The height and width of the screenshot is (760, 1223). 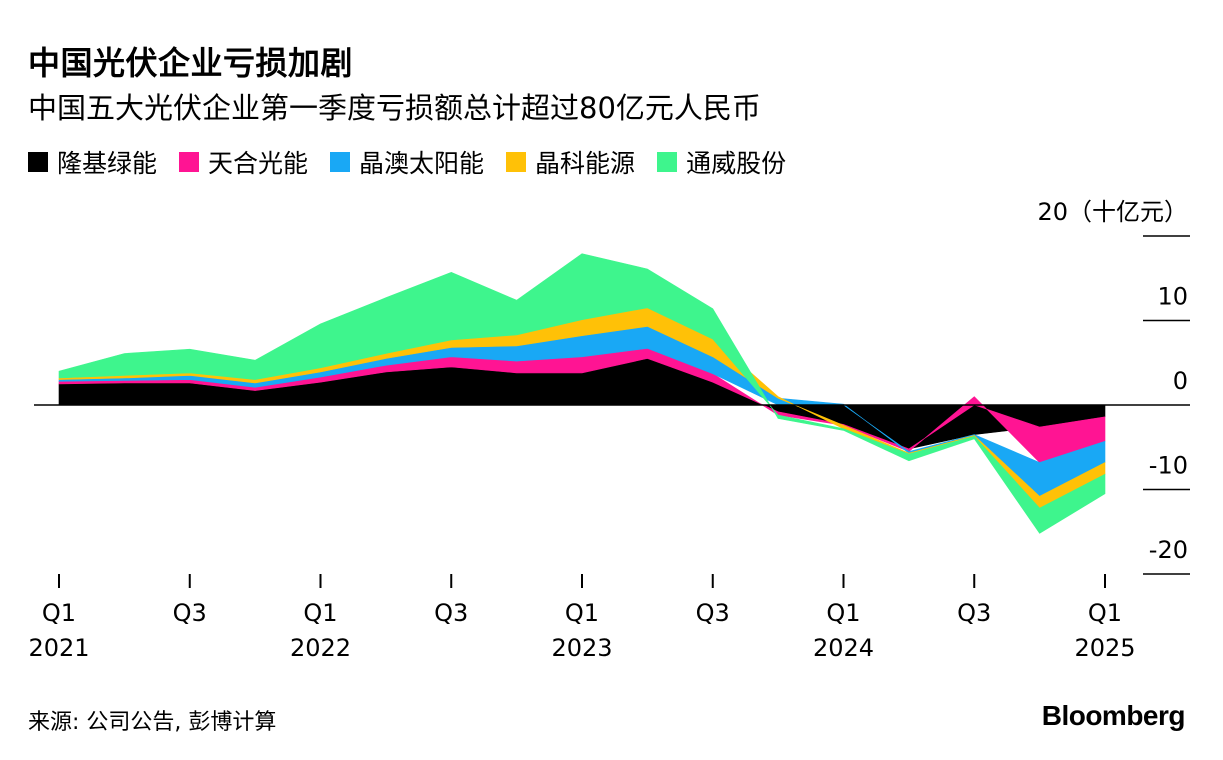 I want to click on legend-label-ja-solar: 晶澳太阳能, so click(x=422, y=163).